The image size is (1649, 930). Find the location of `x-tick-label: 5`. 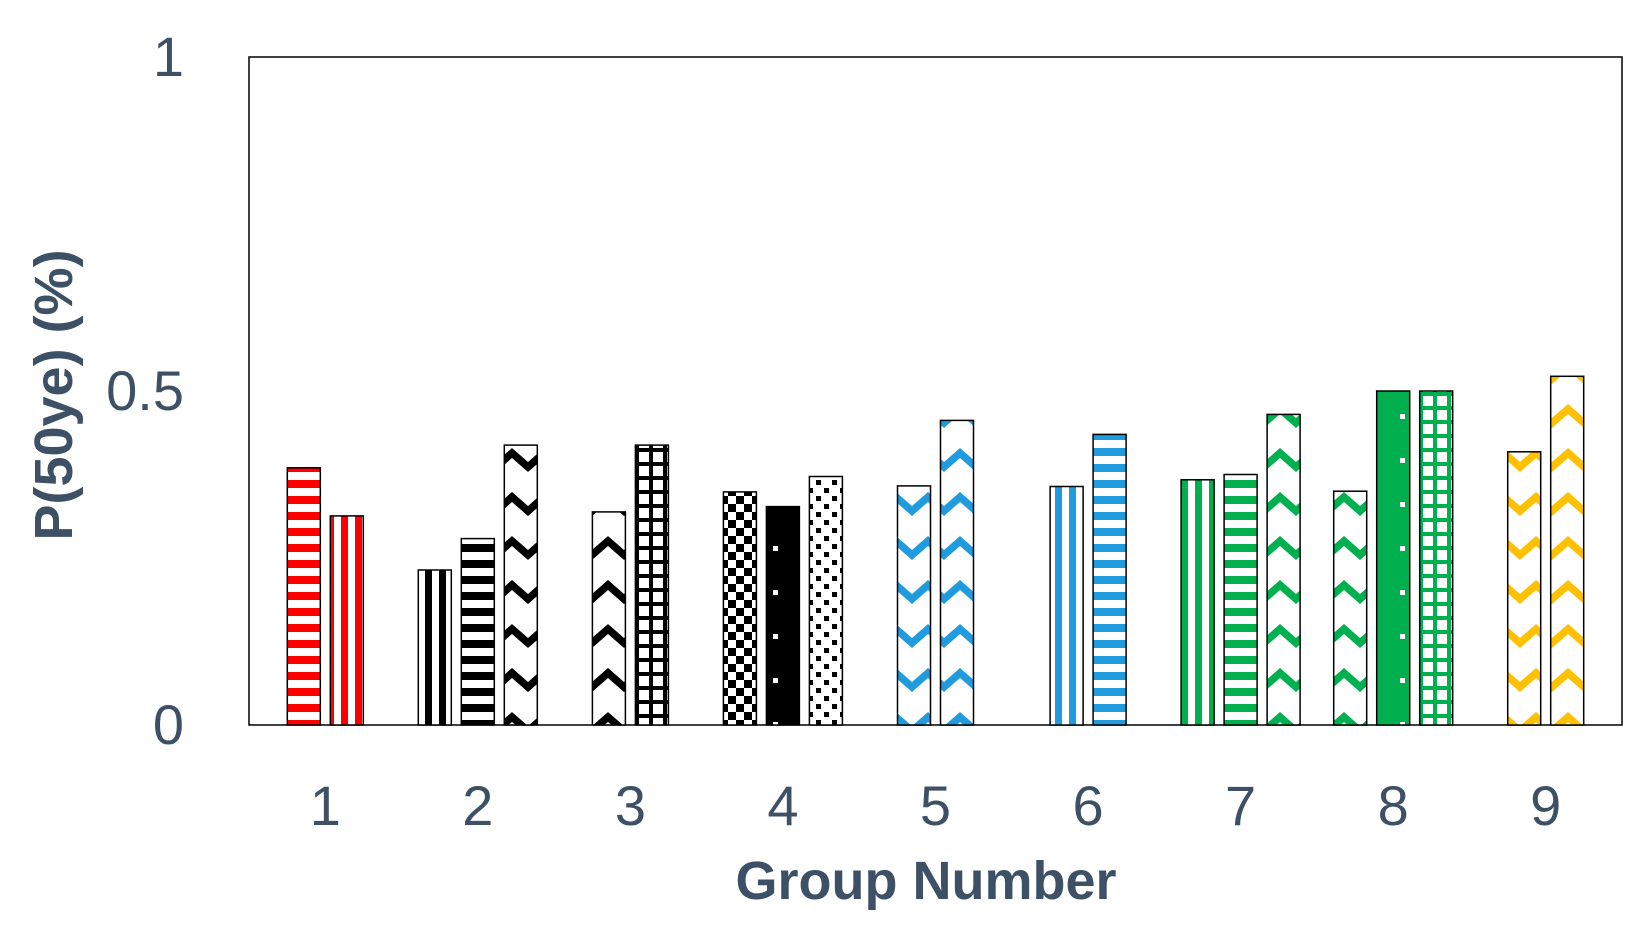

x-tick-label: 5 is located at coordinates (935, 805).